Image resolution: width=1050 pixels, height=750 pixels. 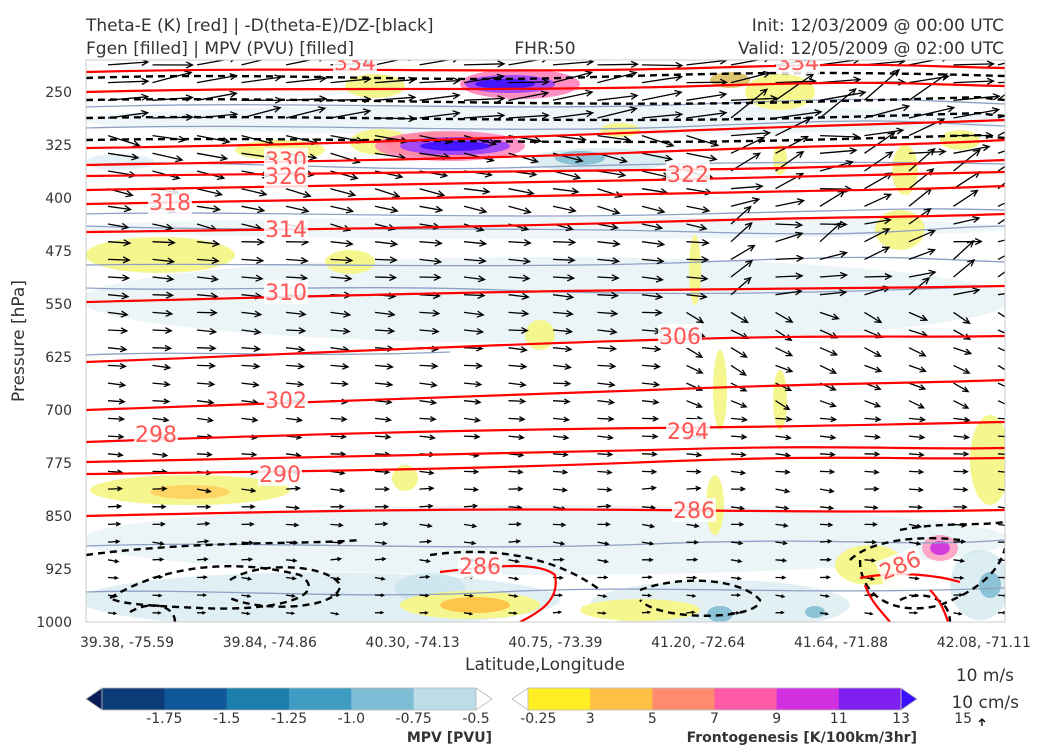 I want to click on fgen-colorbar-label: Frontogenesis [K/100km/3hr], so click(x=802, y=738).